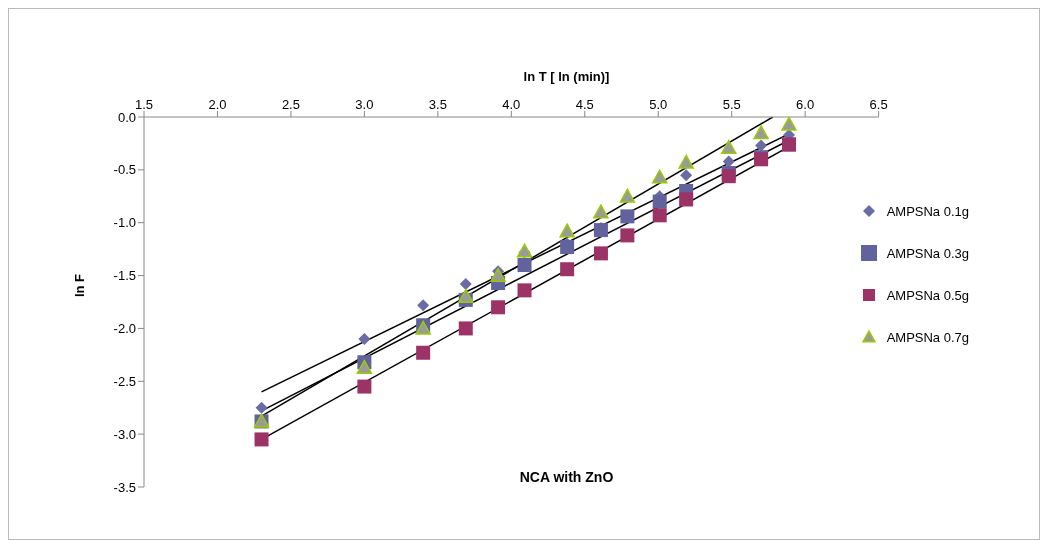  What do you see at coordinates (124, 276) in the screenshot?
I see `y-tick-label: -1.5` at bounding box center [124, 276].